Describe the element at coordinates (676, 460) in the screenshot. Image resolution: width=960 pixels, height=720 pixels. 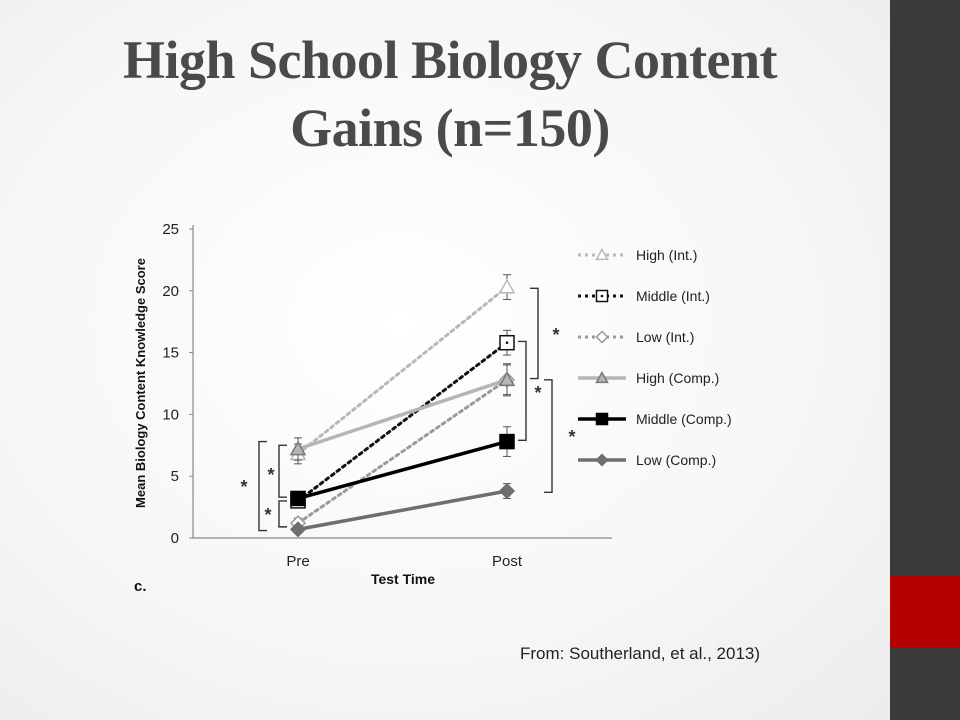
I see `legend-label: Low (Comp.)` at that location.